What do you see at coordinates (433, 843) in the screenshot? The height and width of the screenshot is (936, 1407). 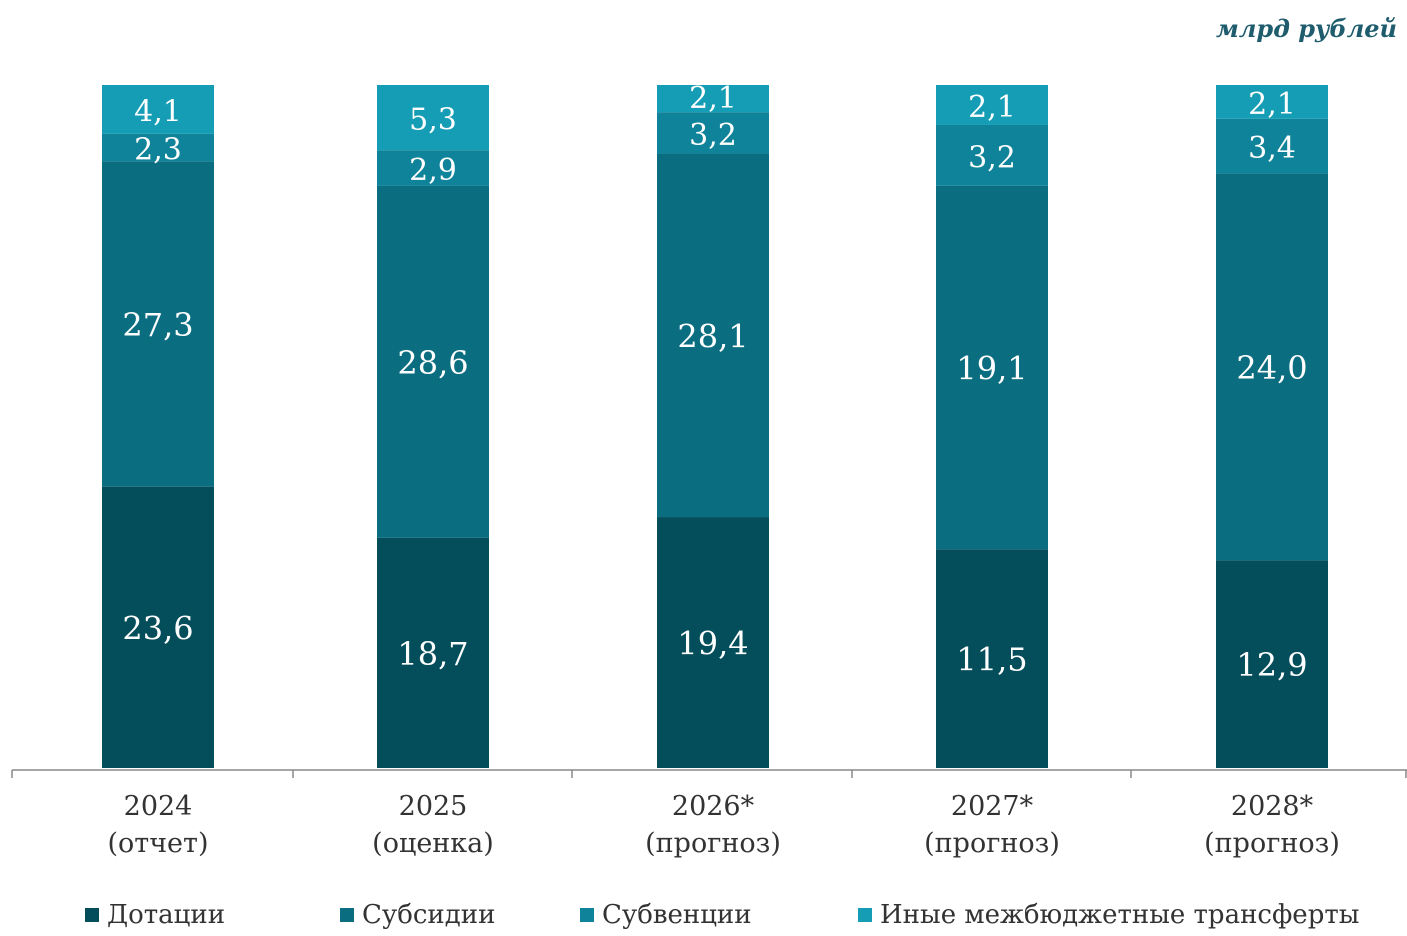 I see `x-tick-sublabel: (оценка)` at bounding box center [433, 843].